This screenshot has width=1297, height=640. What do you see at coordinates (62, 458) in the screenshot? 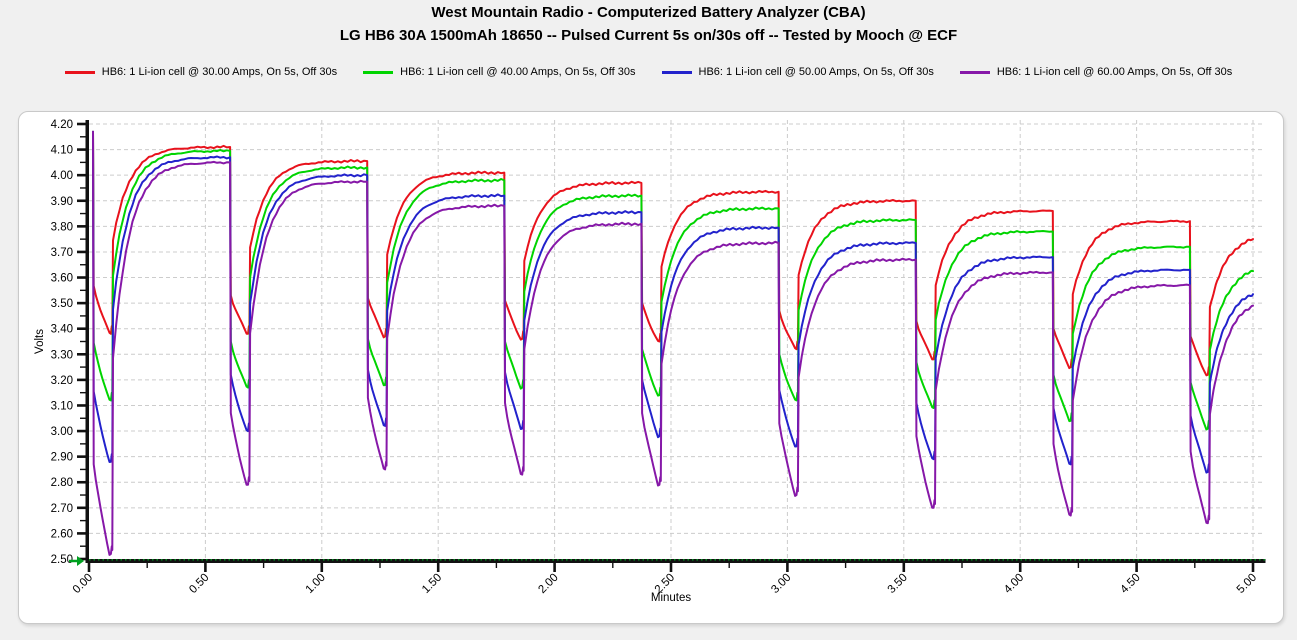
I see `y-tick-label: 2.90` at bounding box center [62, 458].